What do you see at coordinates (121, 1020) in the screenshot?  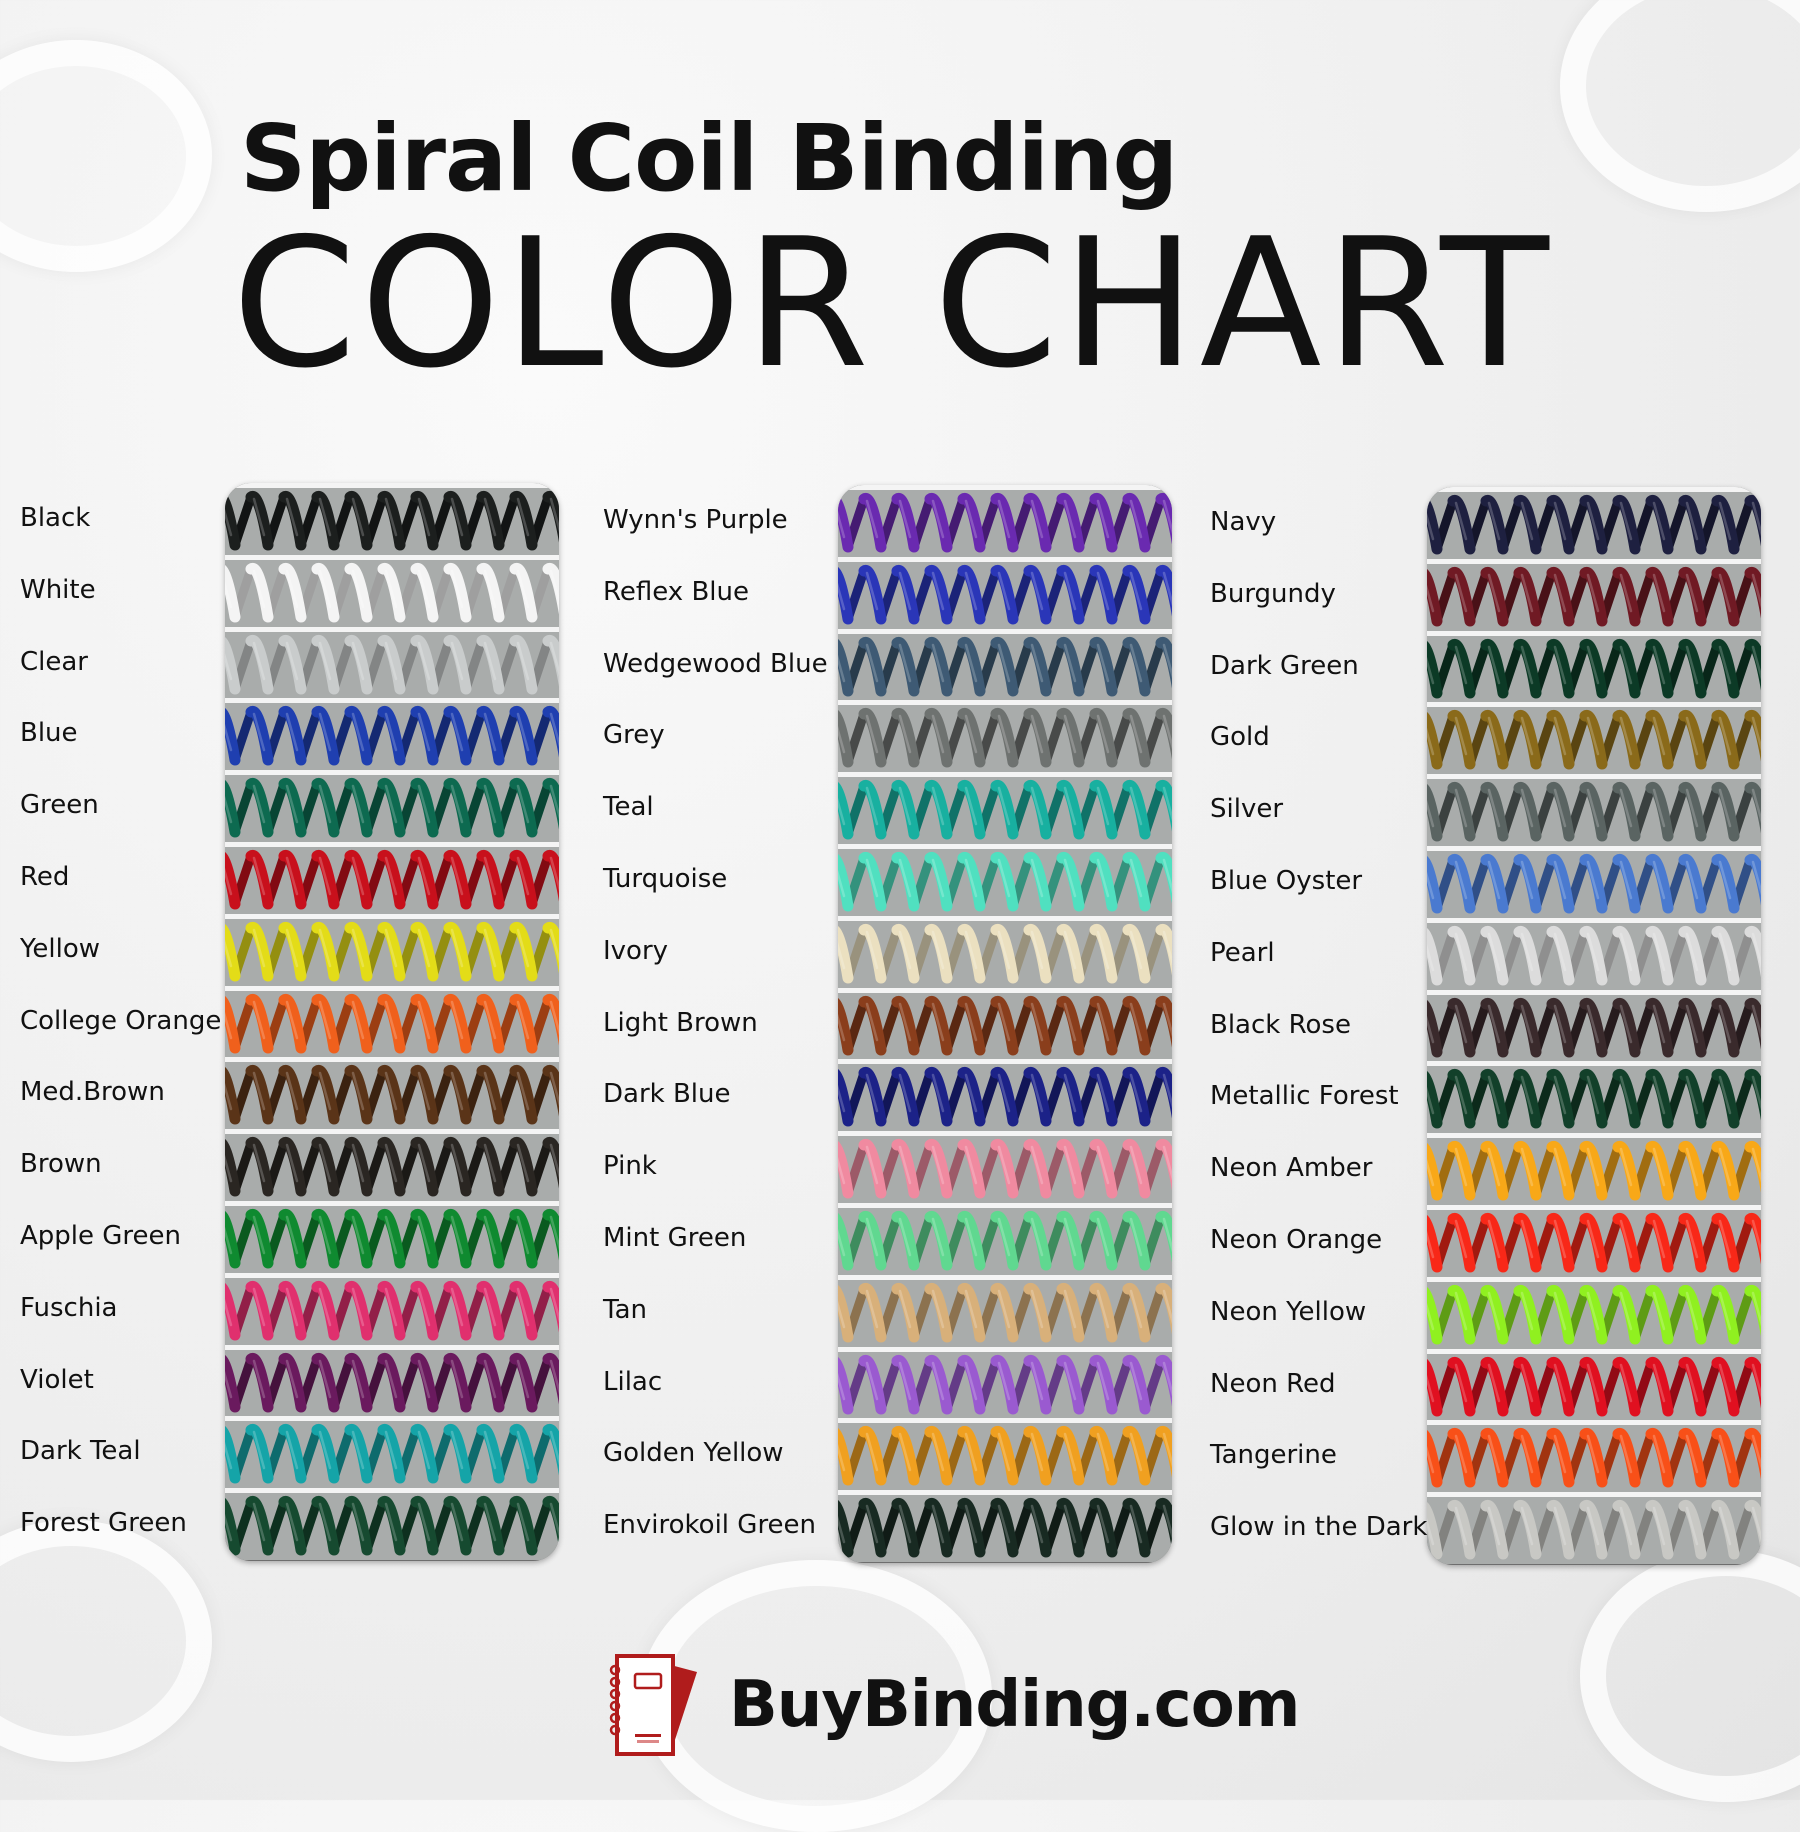 I see `color-label: College Orange` at bounding box center [121, 1020].